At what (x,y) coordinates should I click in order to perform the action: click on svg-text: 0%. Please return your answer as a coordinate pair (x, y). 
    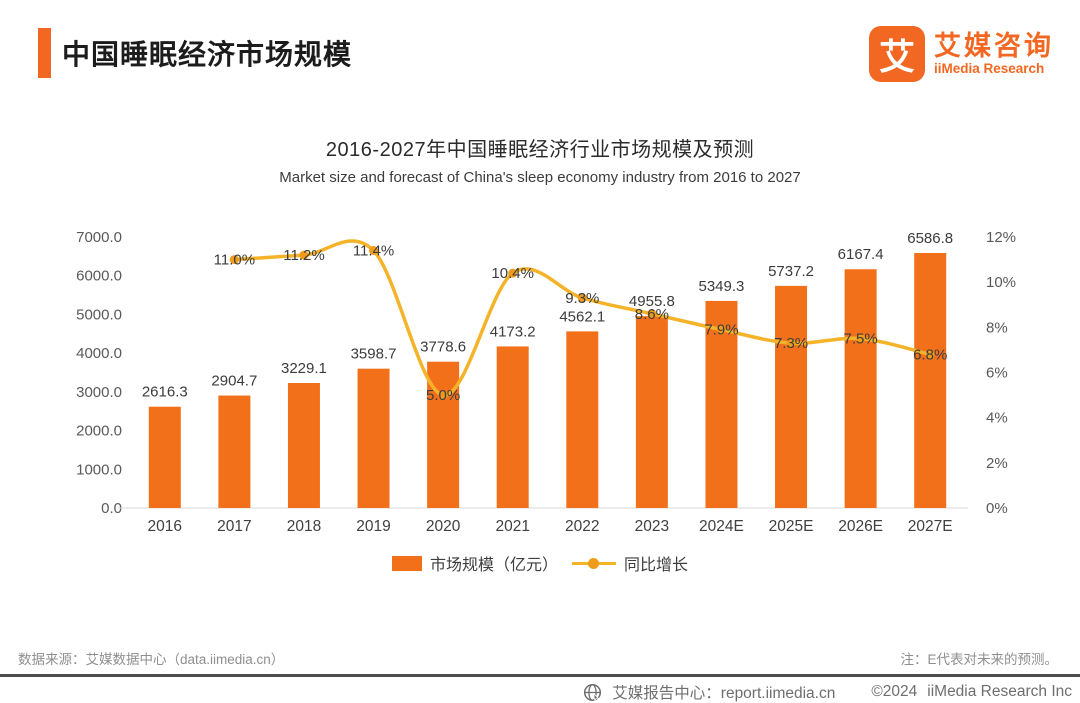
    Looking at the image, I should click on (997, 508).